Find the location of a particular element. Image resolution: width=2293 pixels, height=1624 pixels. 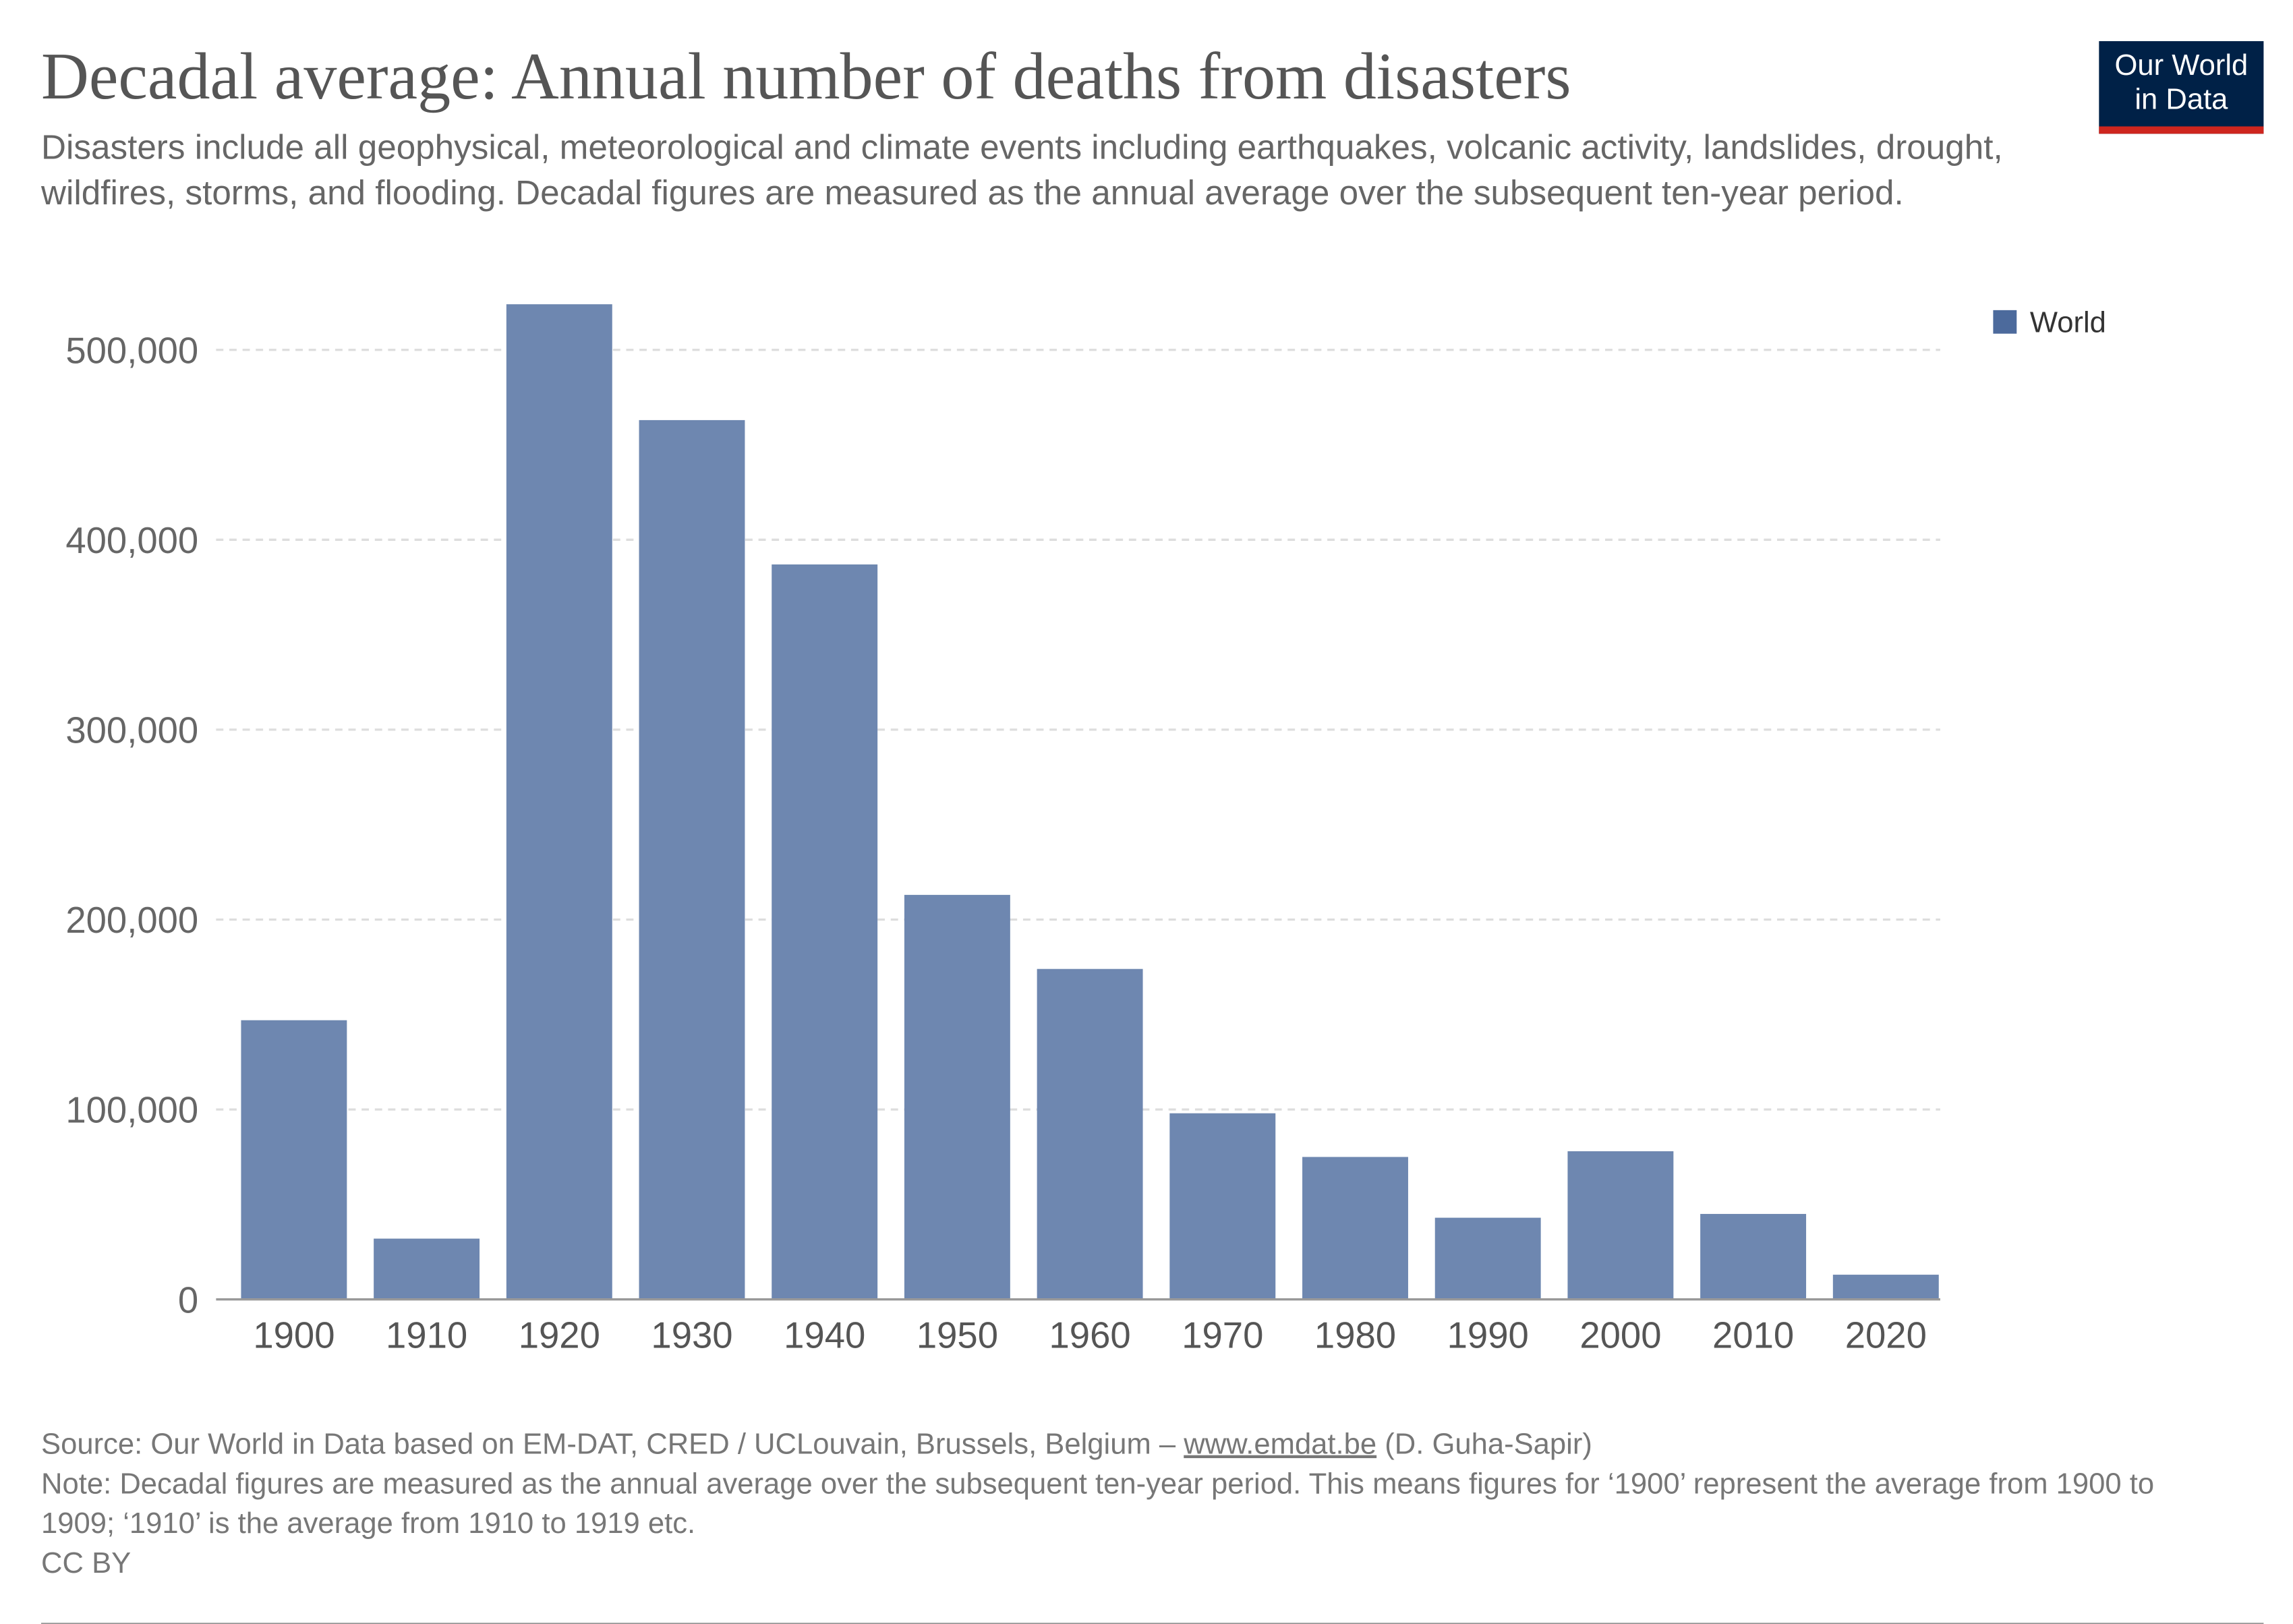

license: CC BY is located at coordinates (86, 1564).